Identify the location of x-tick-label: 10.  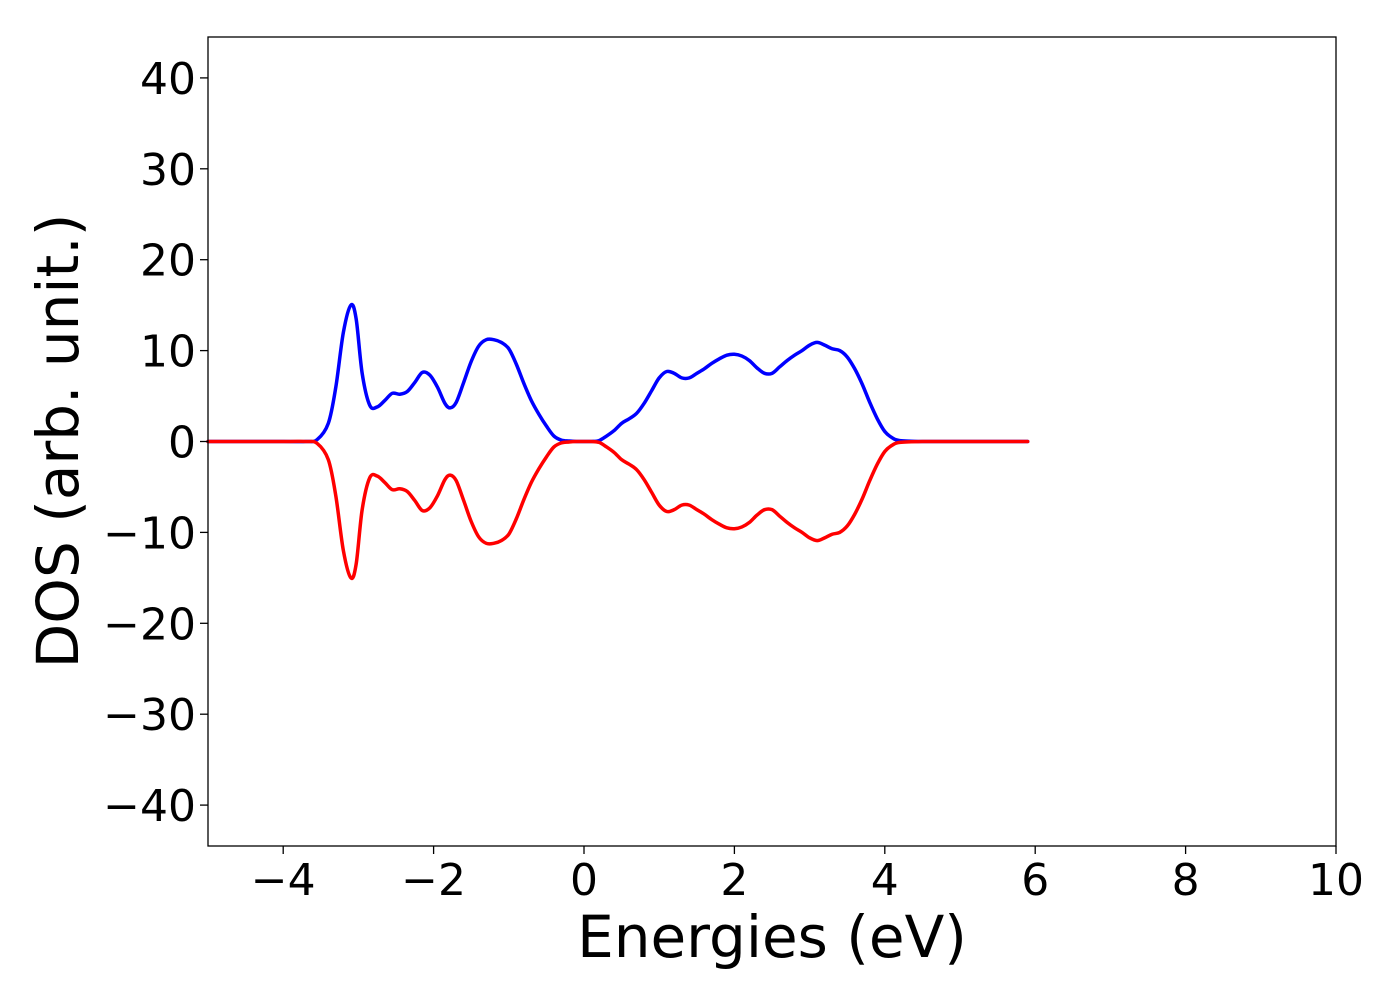
(1336, 880).